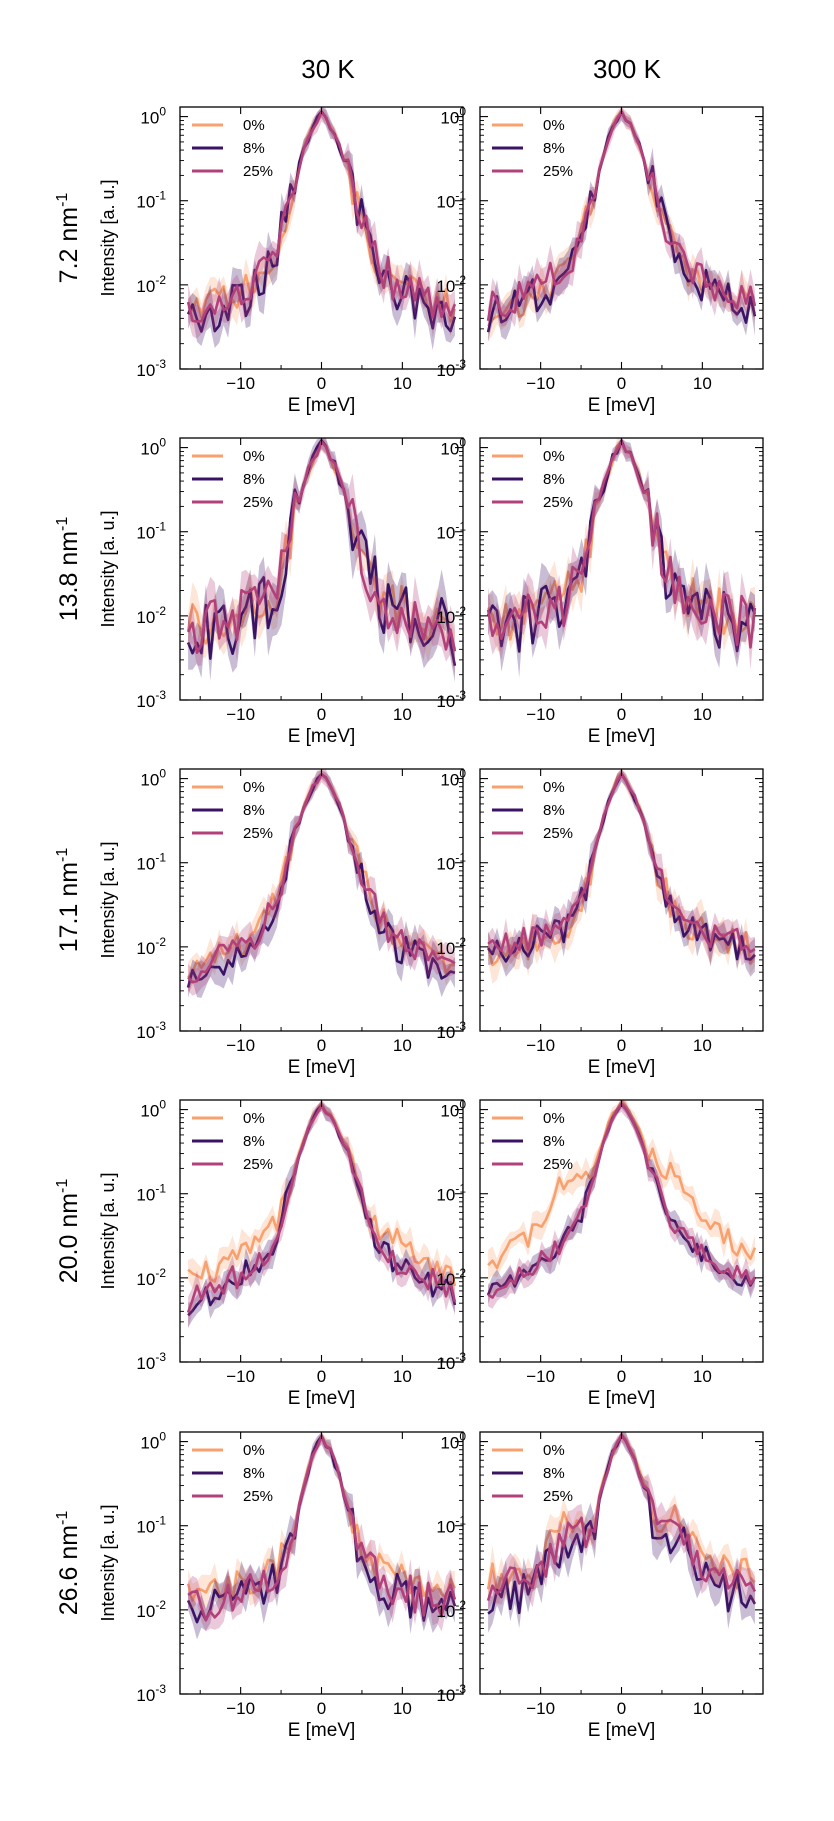 The image size is (834, 1821). I want to click on row-label-q: 26.6 nm-1, so click(68, 1563).